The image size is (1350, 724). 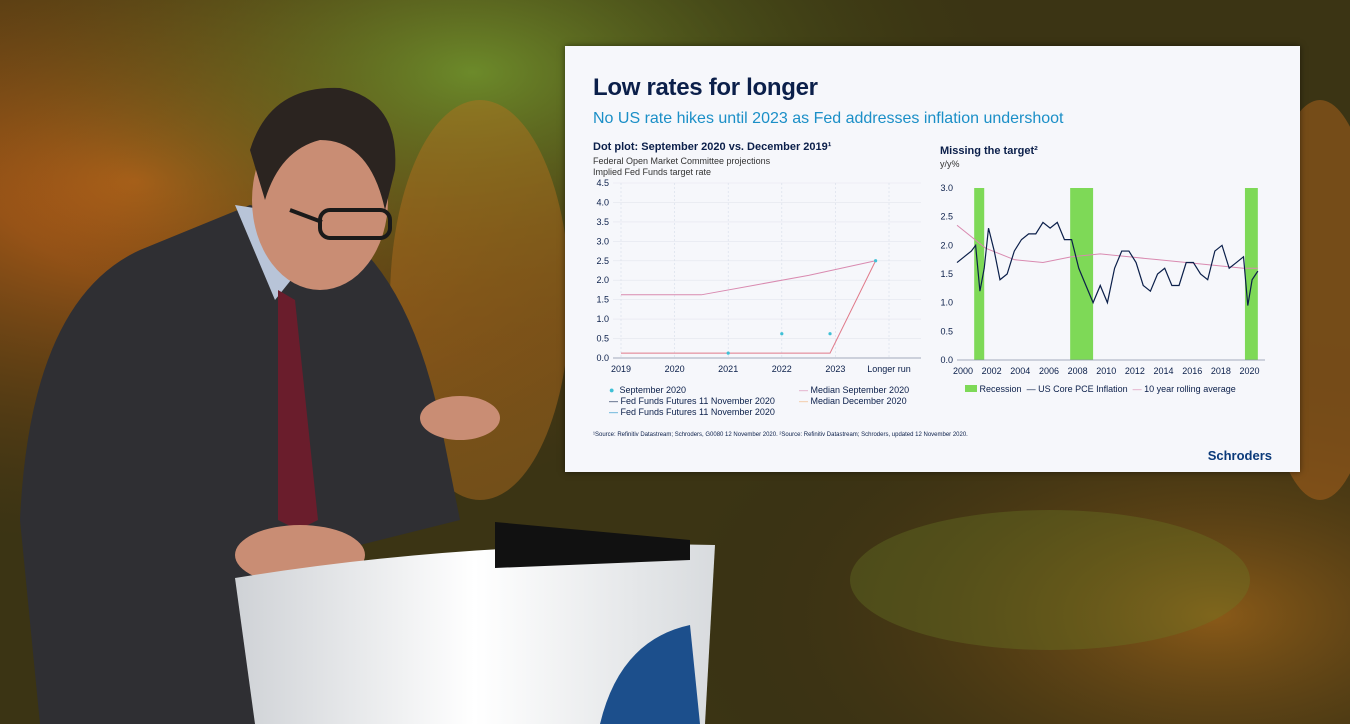 What do you see at coordinates (652, 390) in the screenshot?
I see `legend-september-2020: September 2020` at bounding box center [652, 390].